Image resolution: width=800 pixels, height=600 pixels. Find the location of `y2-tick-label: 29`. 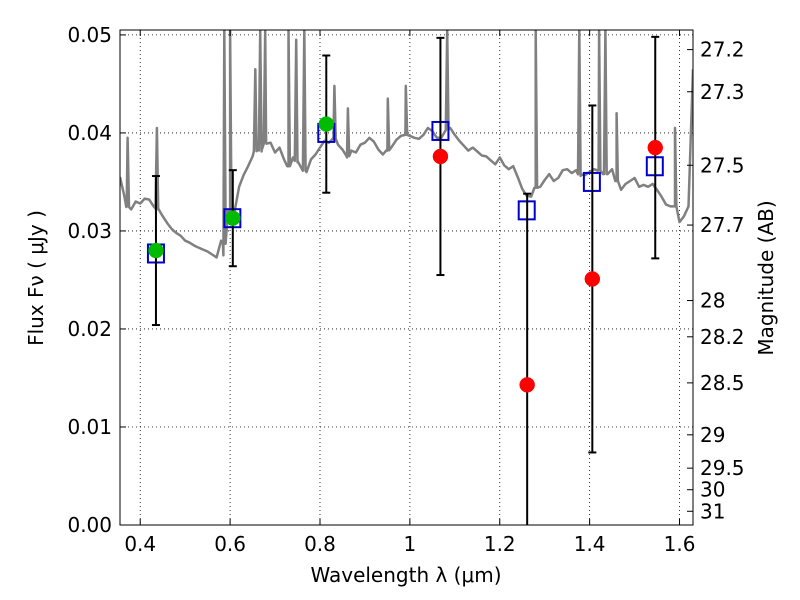

y2-tick-label: 29 is located at coordinates (712, 435).